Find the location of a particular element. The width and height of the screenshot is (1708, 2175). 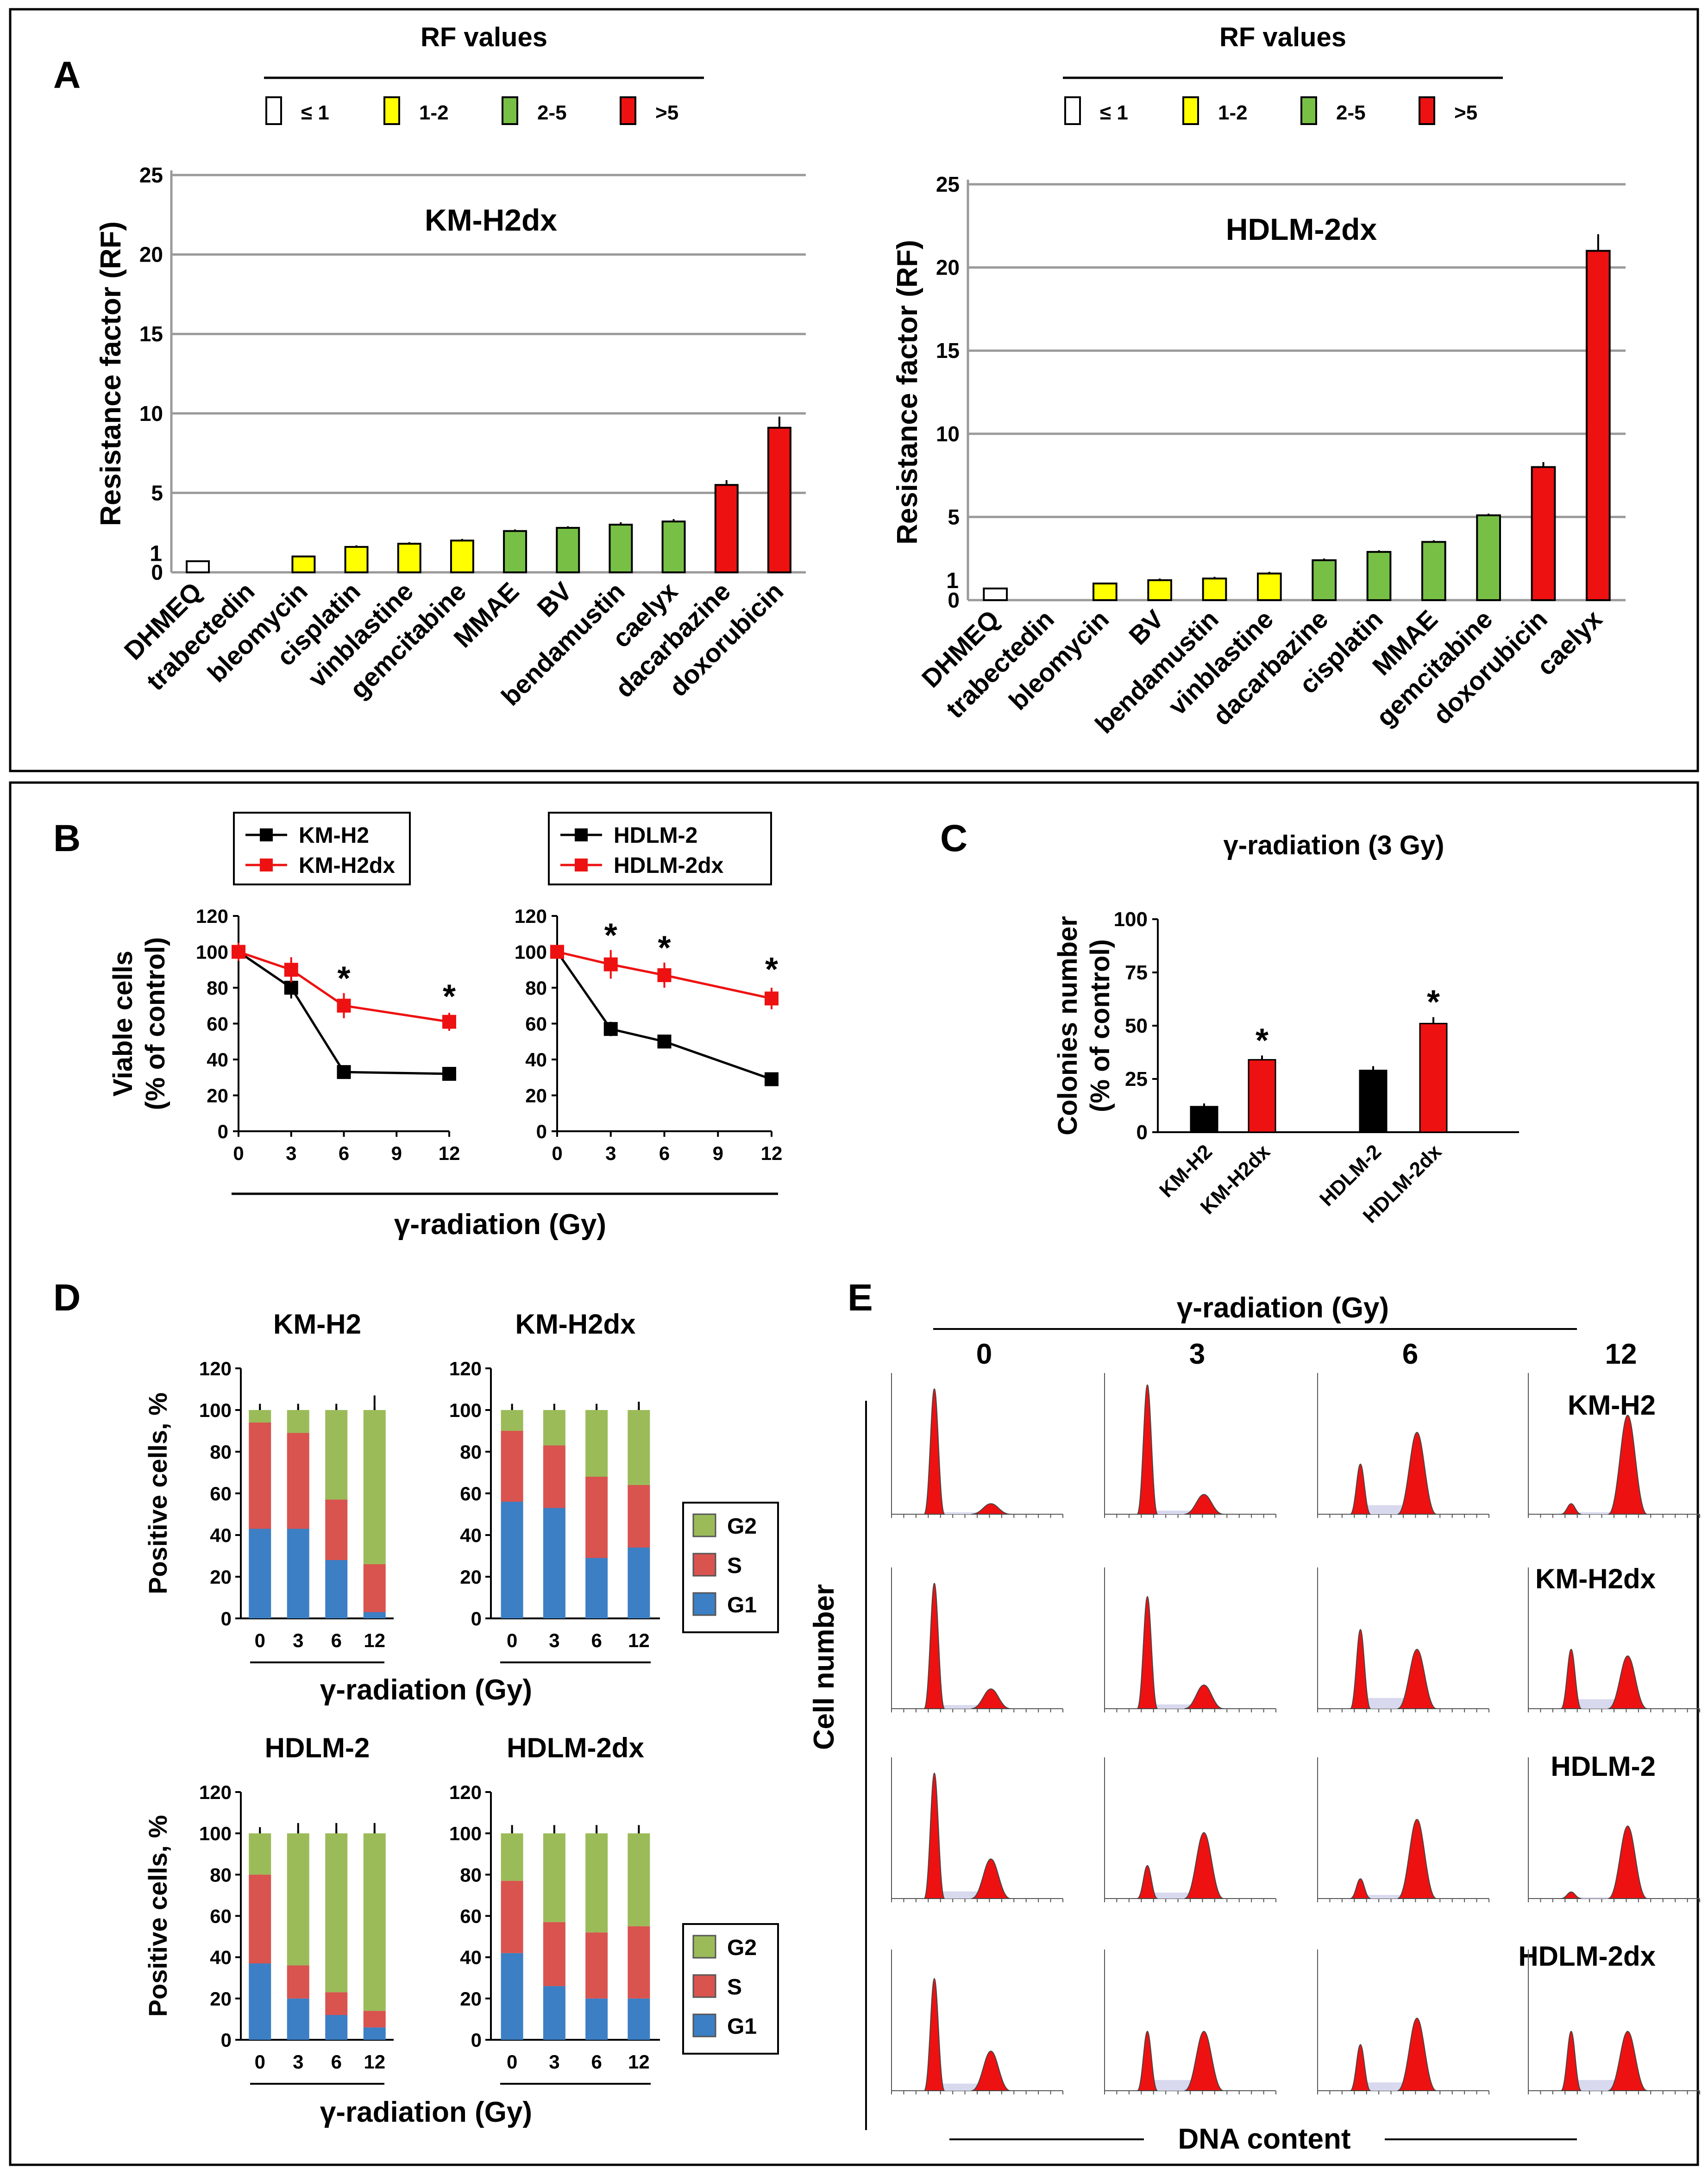

chart-title: KM-H2 is located at coordinates (317, 1324).